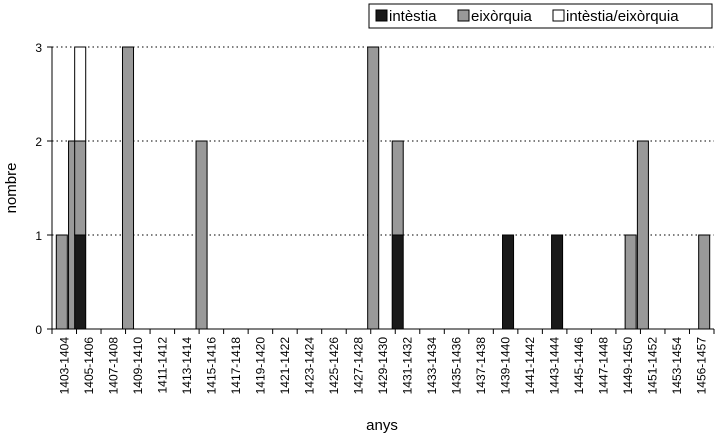 The image size is (715, 437). I want to click on bar-5-eixorquia, so click(373, 188).